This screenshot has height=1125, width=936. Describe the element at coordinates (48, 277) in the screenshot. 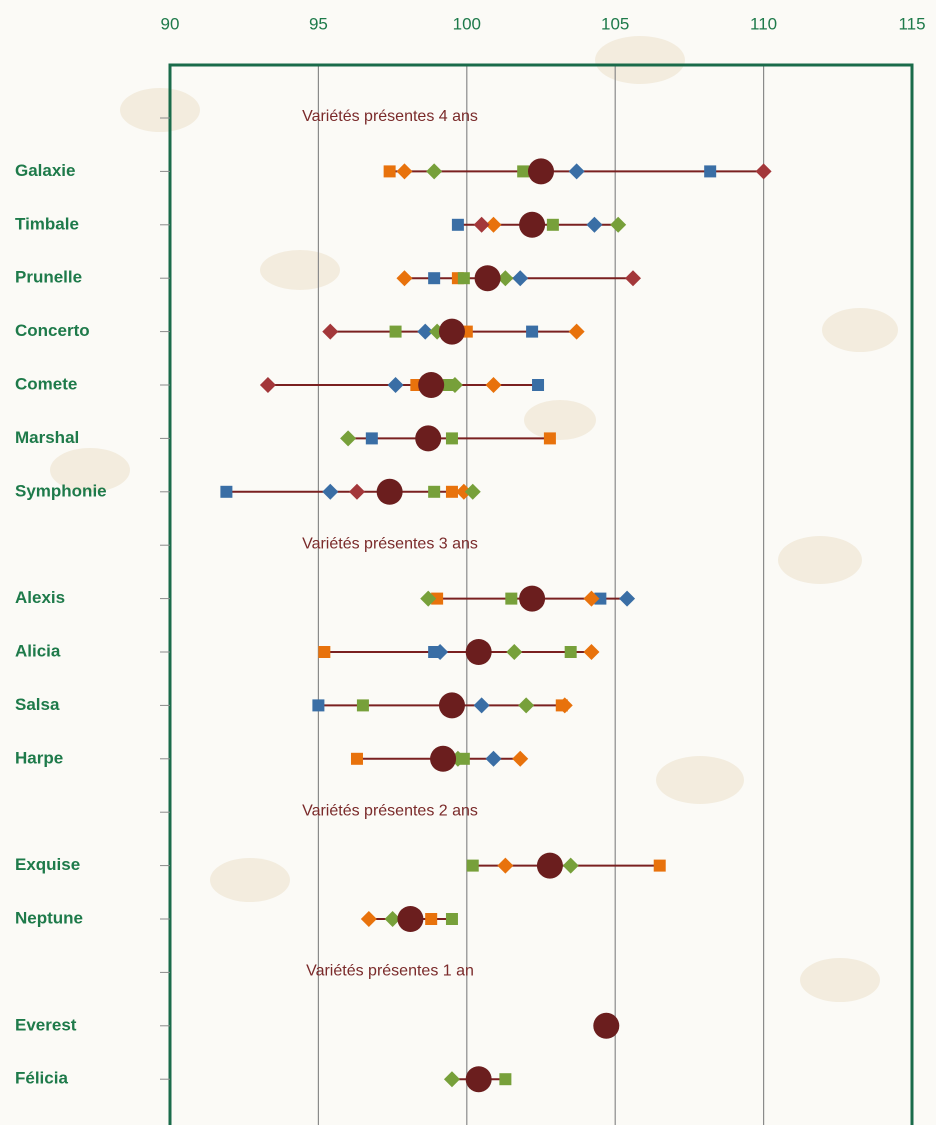

I see `category-label: Prunelle` at that location.